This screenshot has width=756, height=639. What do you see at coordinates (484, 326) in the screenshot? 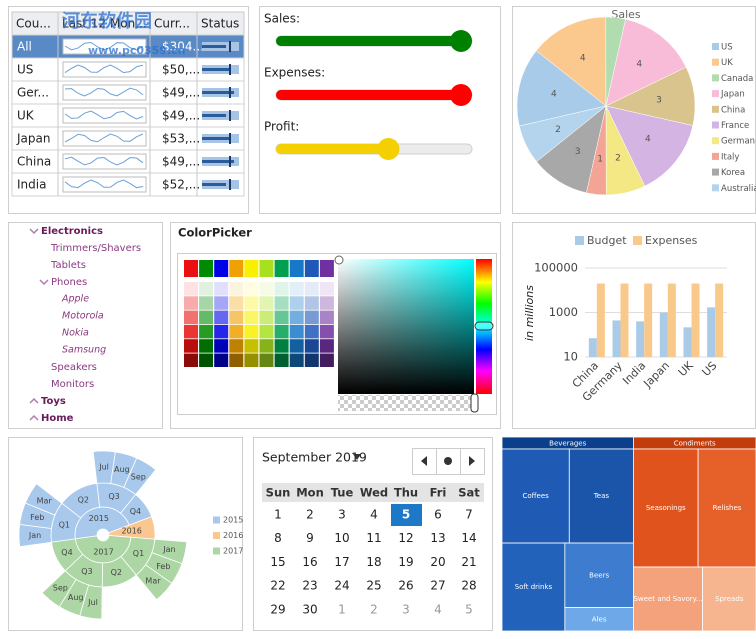
I see `hue-bar` at bounding box center [484, 326].